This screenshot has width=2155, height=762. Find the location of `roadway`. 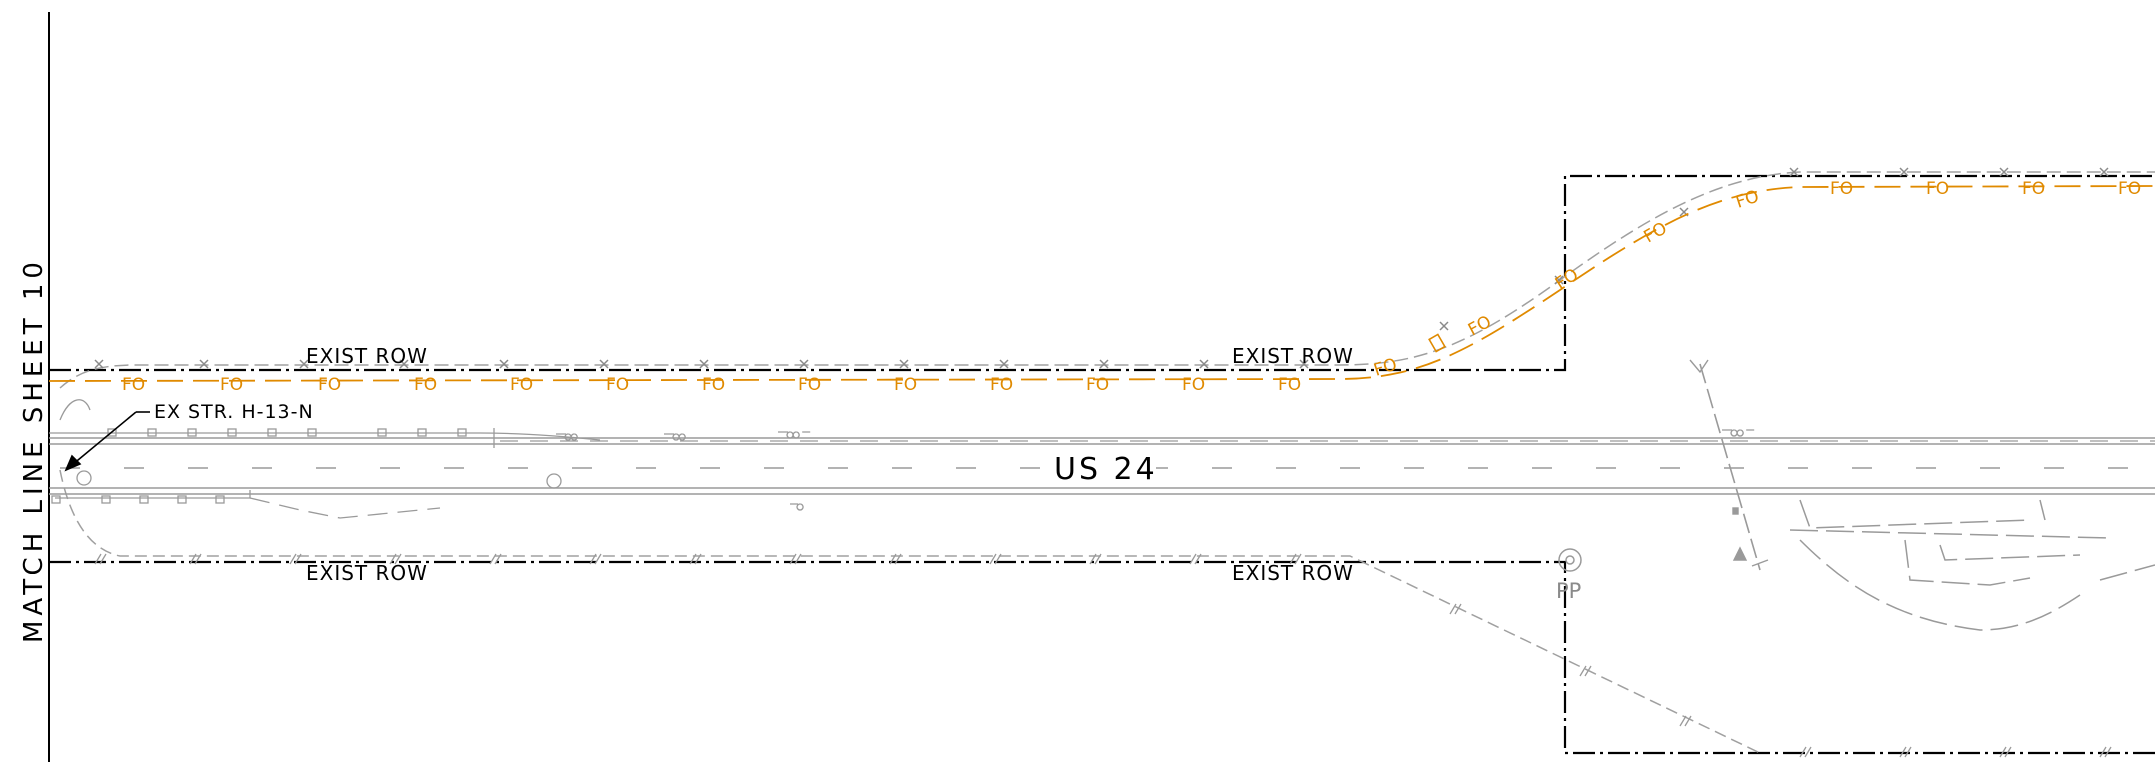

roadway is located at coordinates (1102, 466).